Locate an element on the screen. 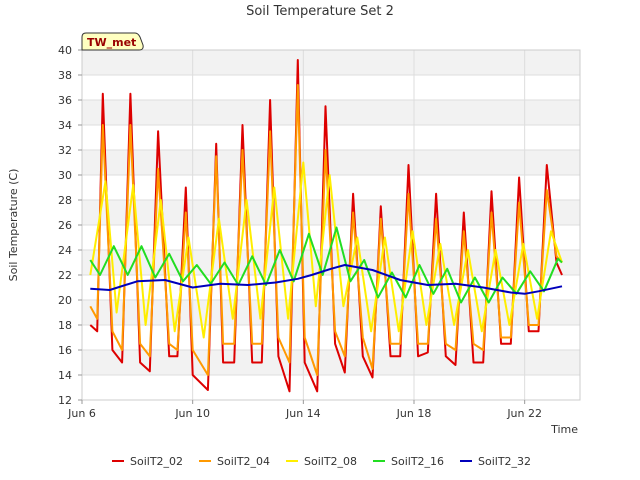 The width and height of the screenshot is (640, 480). legend-item-soilt2_08: SoilT2_08 is located at coordinates (321, 461).